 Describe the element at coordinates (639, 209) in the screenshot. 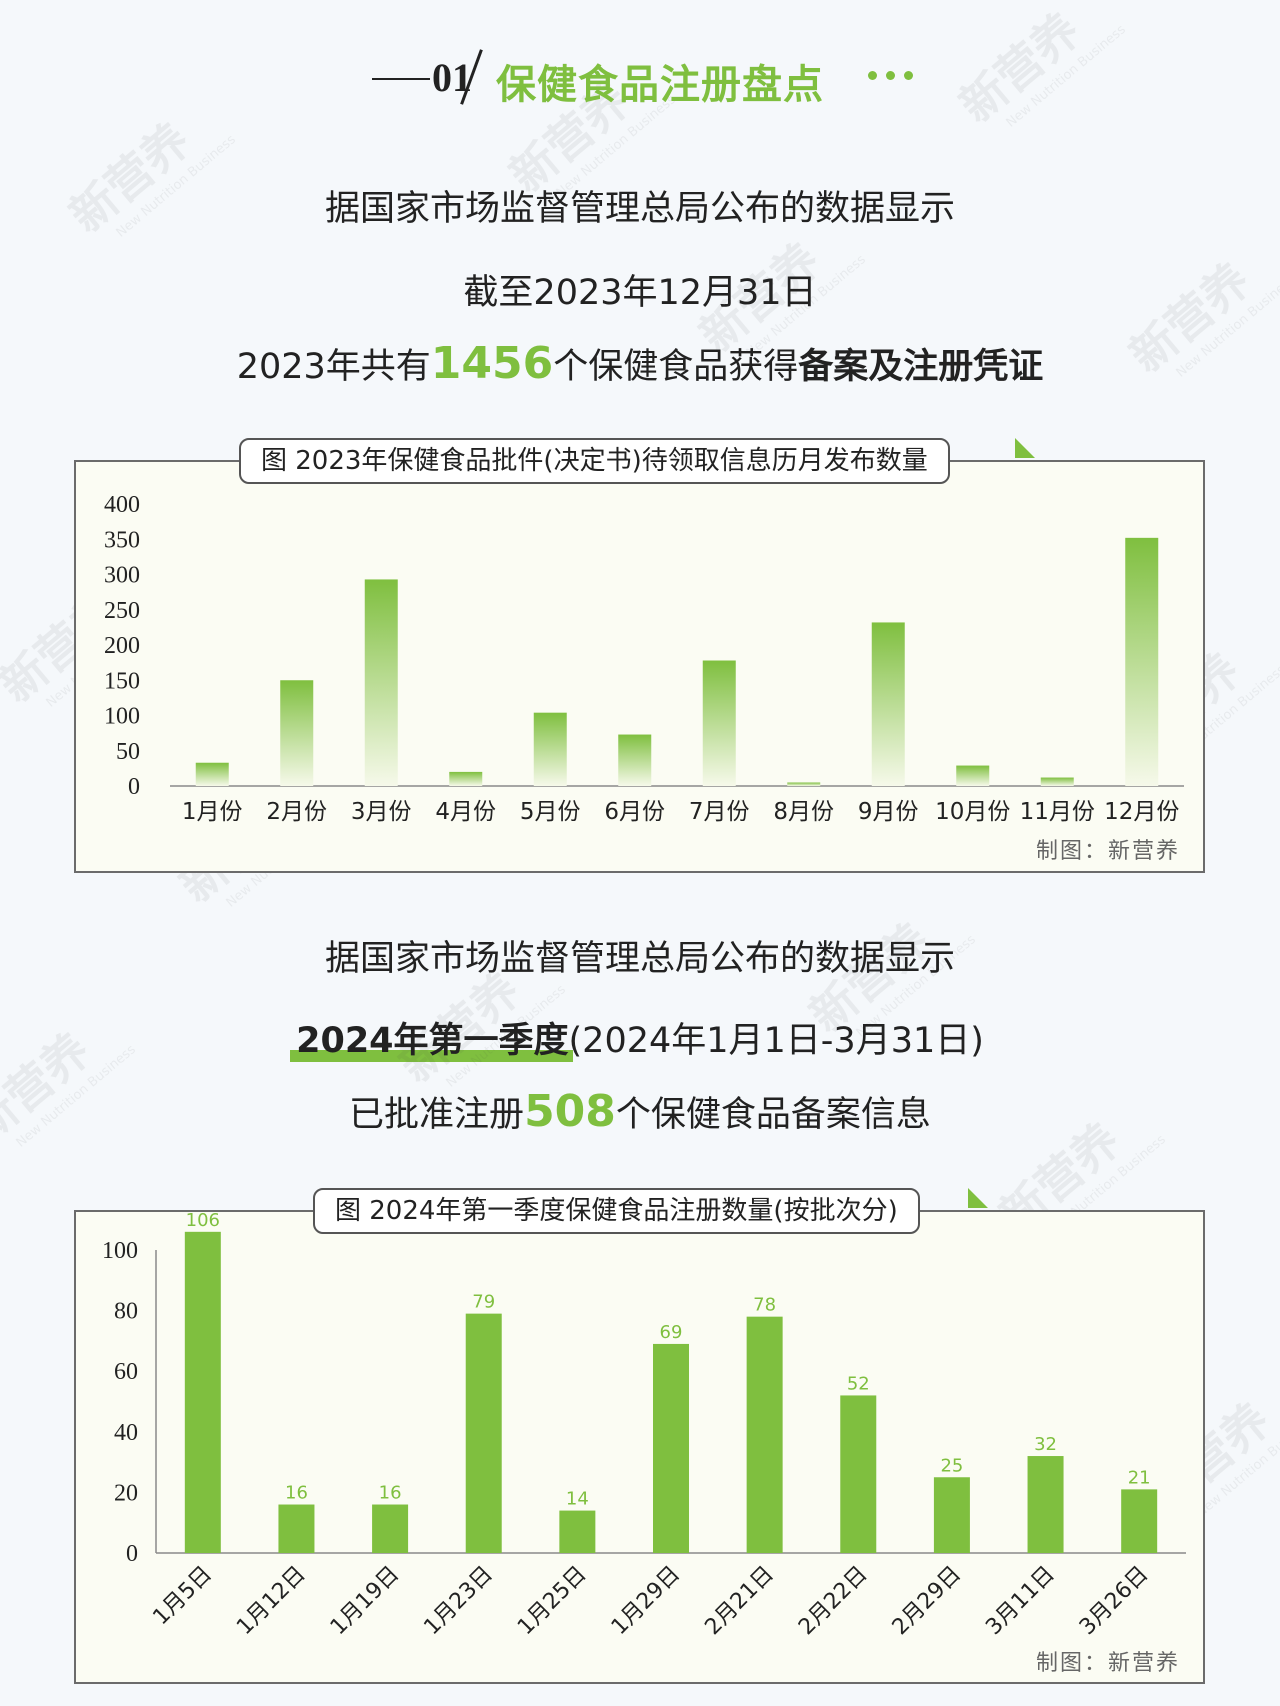

I see `intro1-line1: 据国家市场监督管理总局公布的数据显示` at that location.